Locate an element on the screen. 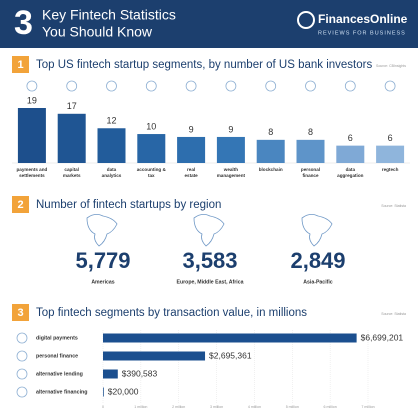 Image resolution: width=418 pixels, height=416 pixels. category-label: real estate is located at coordinates (191, 172).